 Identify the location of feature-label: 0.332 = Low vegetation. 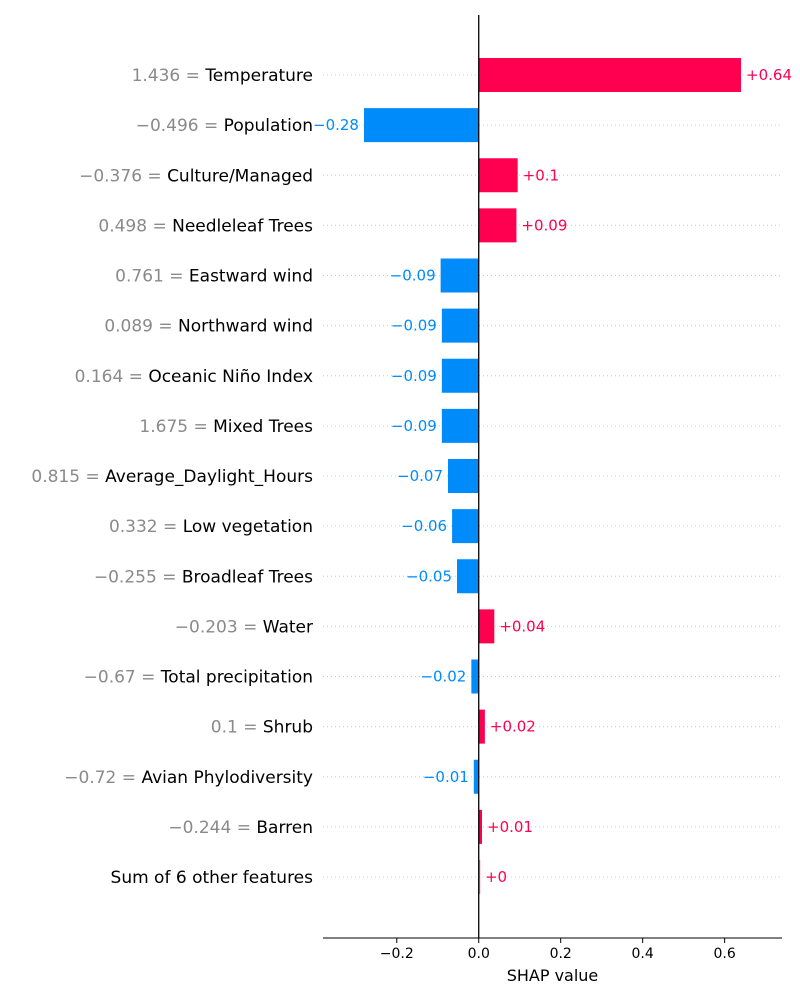
(211, 527).